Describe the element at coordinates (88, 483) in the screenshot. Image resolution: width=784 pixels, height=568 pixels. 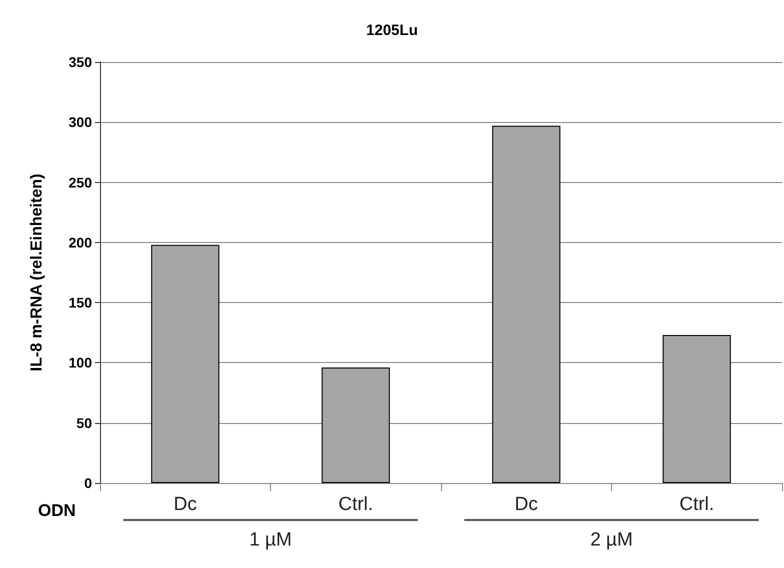
I see `y-tick-label: 0` at that location.